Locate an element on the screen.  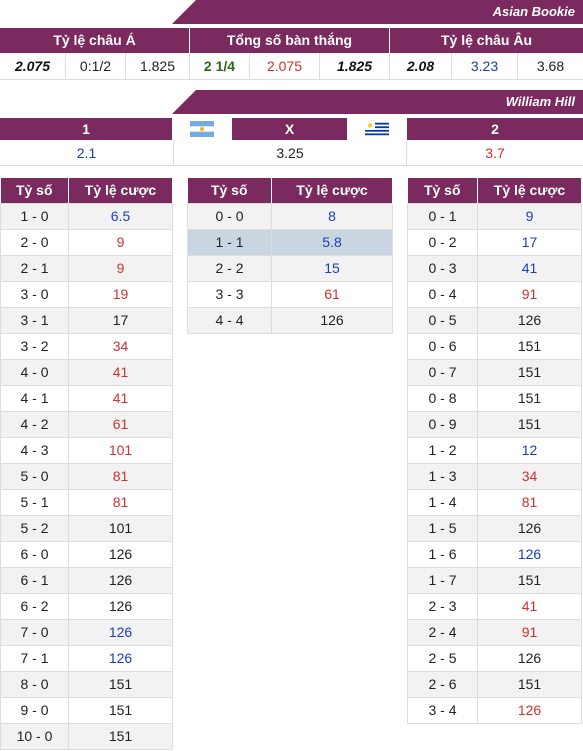
odds-cell: 6.5 is located at coordinates (120, 216).